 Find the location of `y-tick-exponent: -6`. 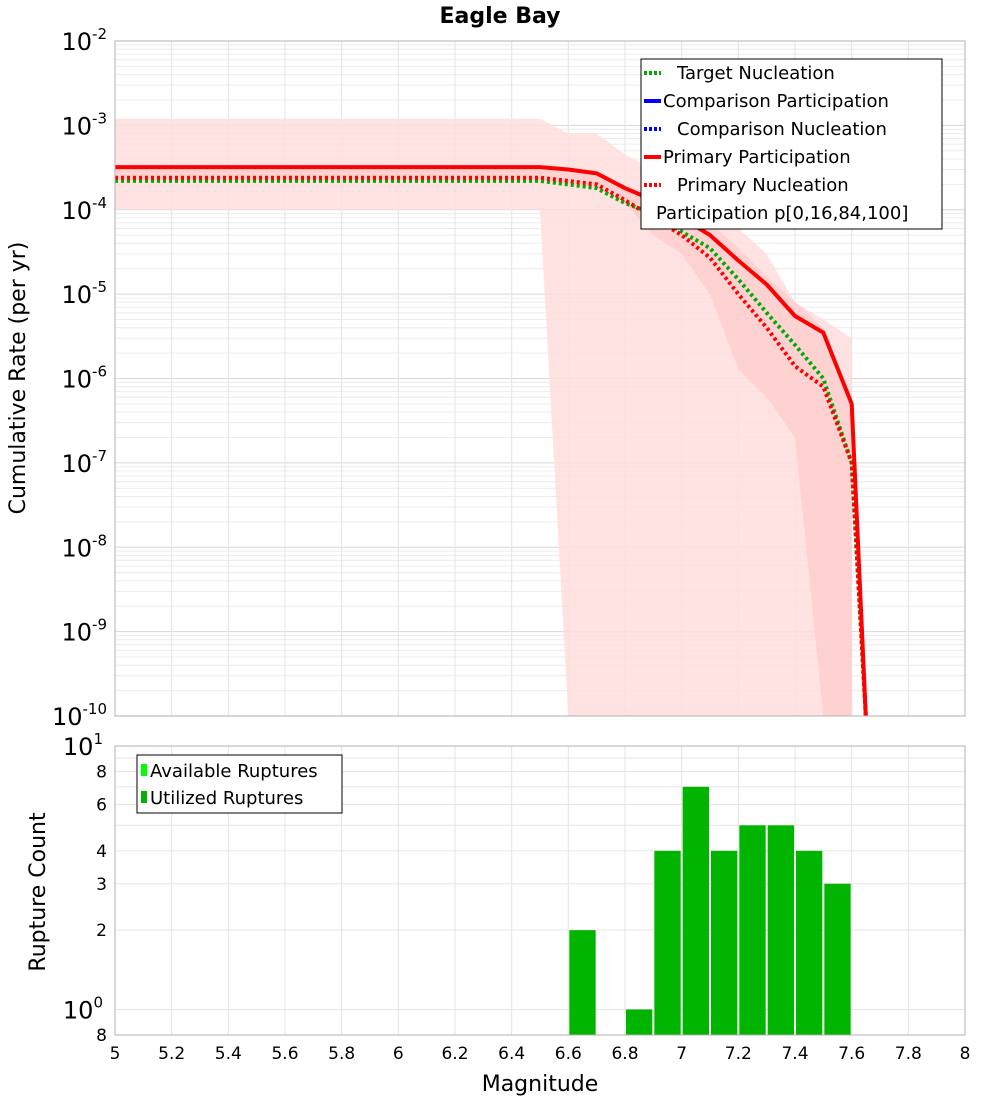

y-tick-exponent: -6 is located at coordinates (99, 372).